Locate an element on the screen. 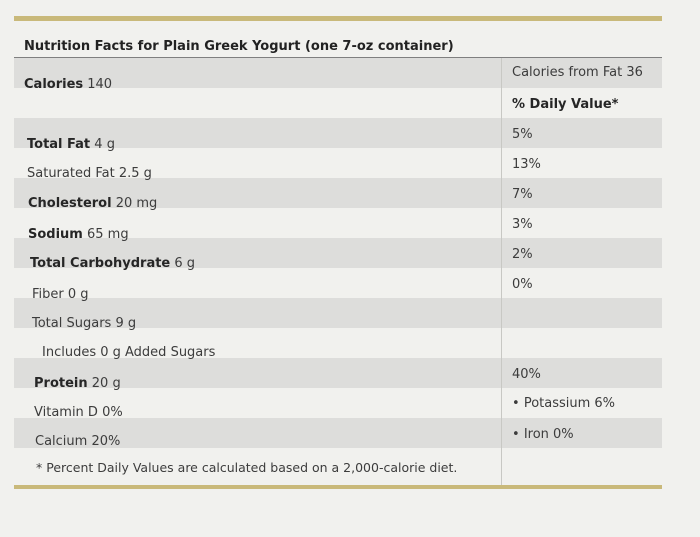 This screenshot has width=700, height=537. calcium-row is located at coordinates (338, 433).